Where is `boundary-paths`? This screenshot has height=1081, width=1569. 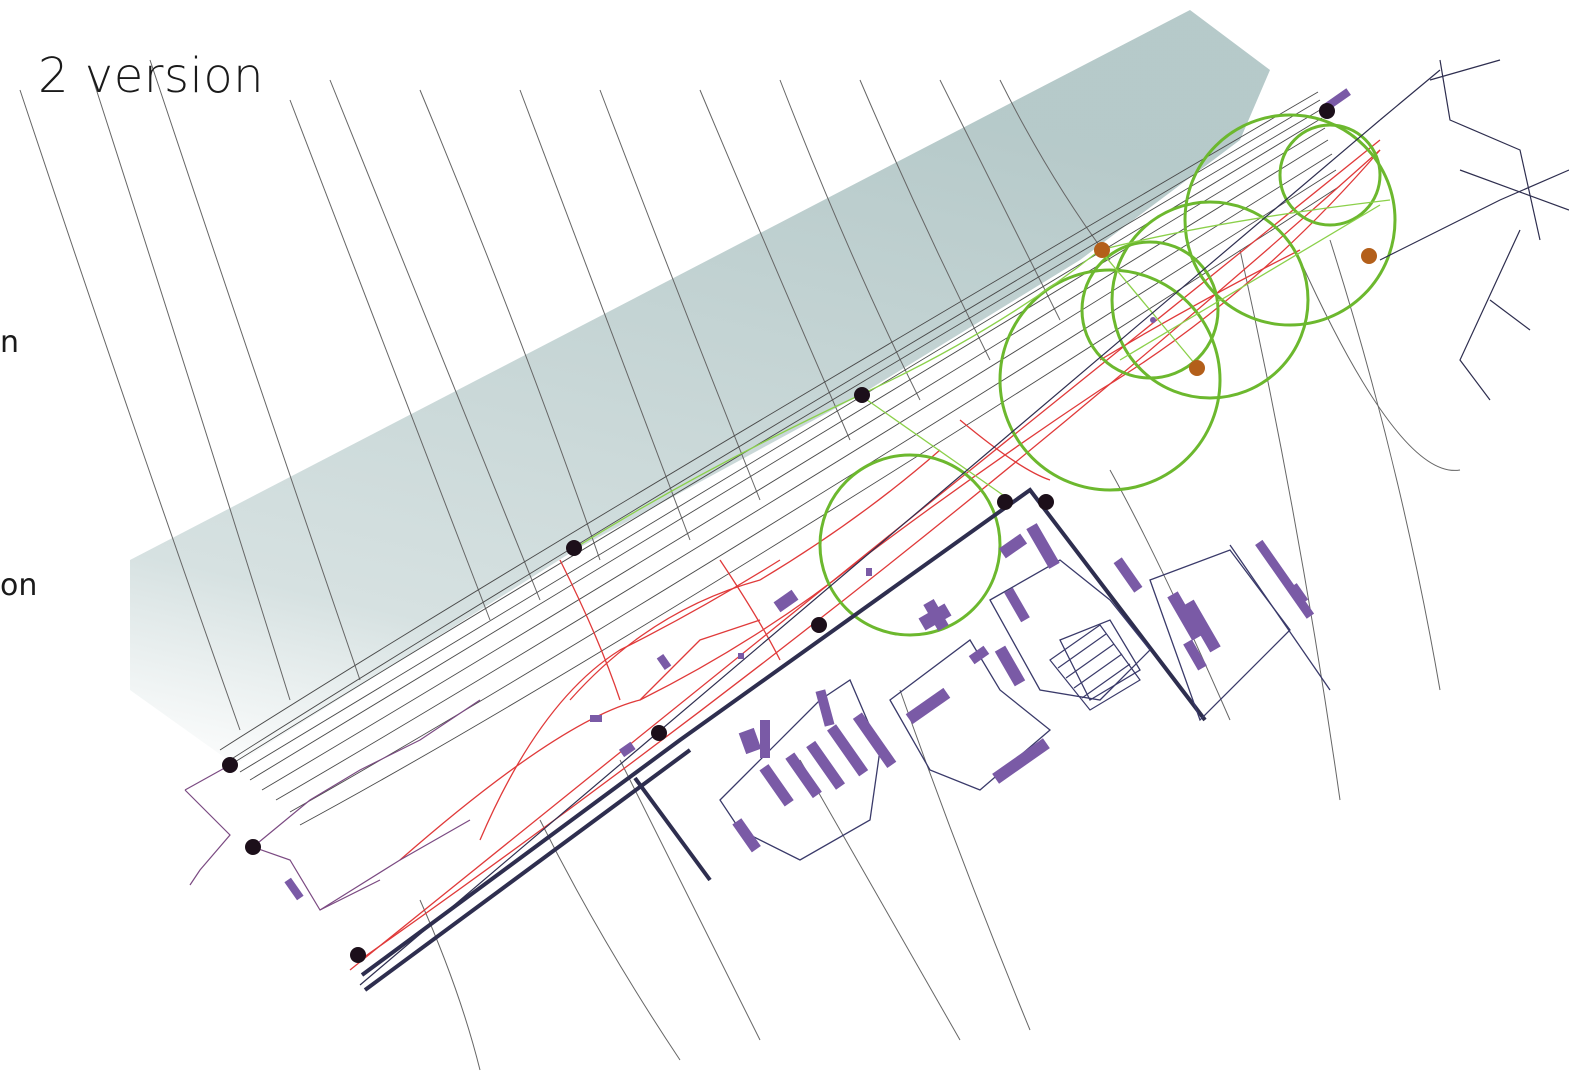
boundary-paths is located at coordinates (332, 805).